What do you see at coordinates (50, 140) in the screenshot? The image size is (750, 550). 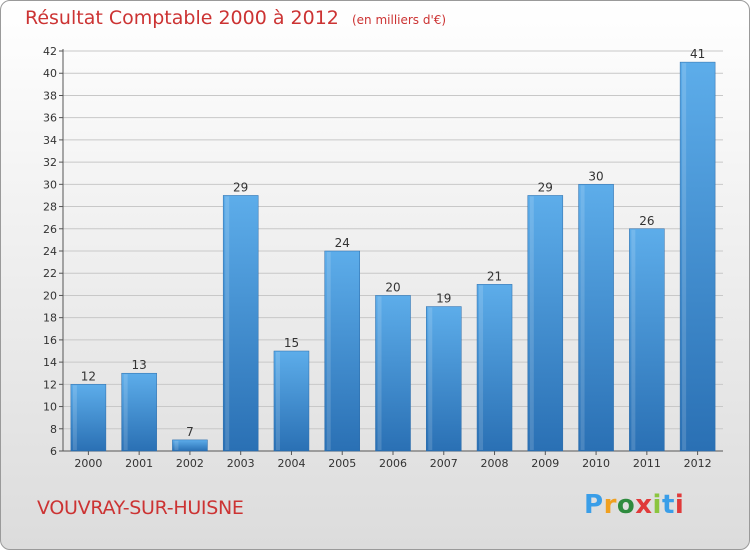 I see `y-tick-label: 34` at bounding box center [50, 140].